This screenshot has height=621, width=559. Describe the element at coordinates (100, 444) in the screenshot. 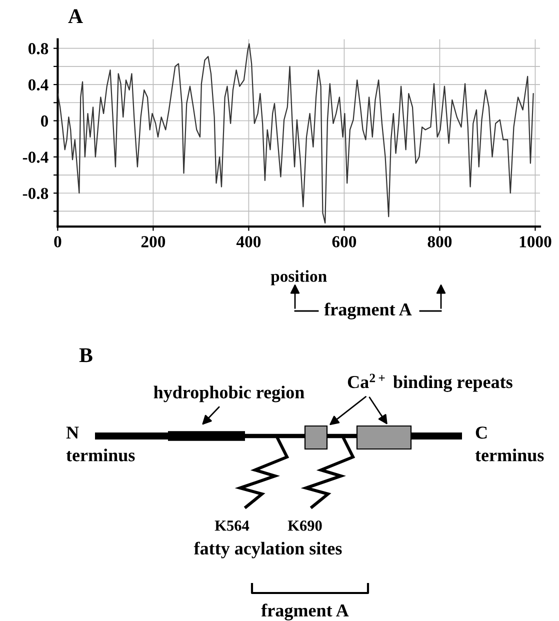

I see `text: N terminus` at that location.